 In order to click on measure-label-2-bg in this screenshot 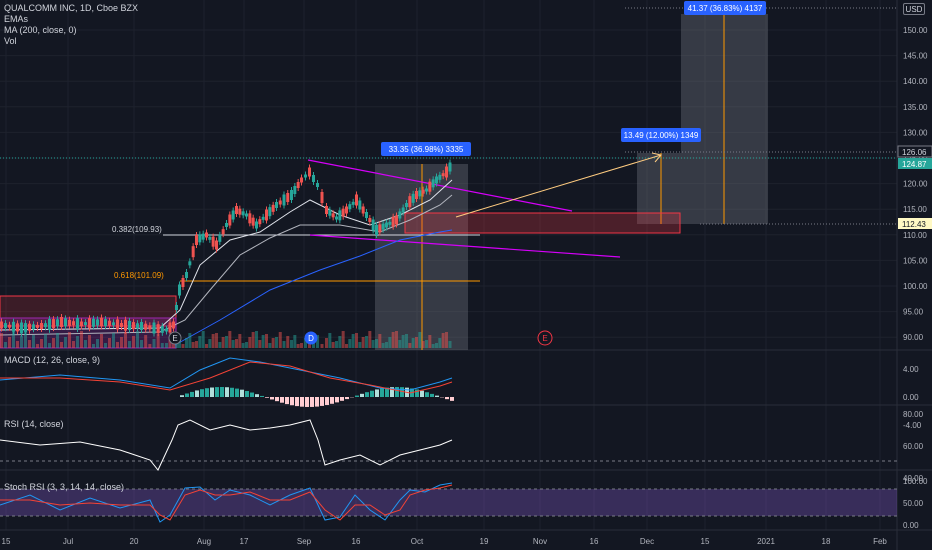, I will do `click(661, 135)`.